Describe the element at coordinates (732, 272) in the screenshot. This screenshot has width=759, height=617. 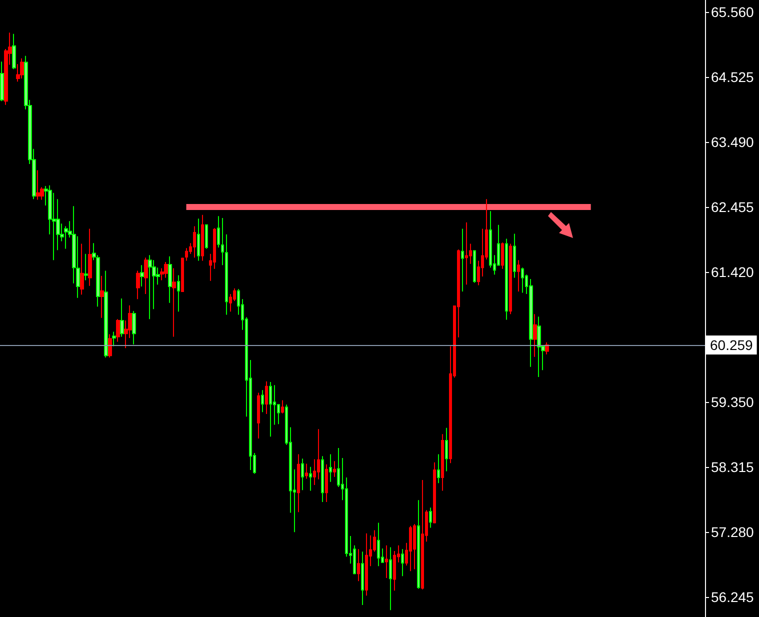
I see `y-tick-label: 61.420` at that location.